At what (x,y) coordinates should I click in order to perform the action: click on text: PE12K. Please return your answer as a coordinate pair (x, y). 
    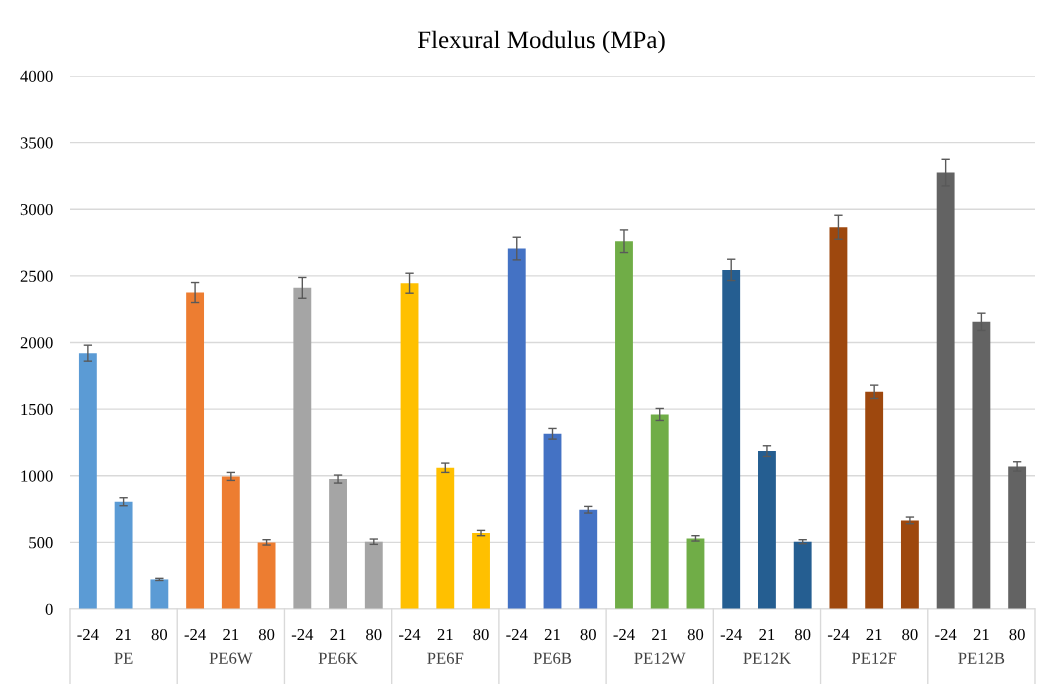
    Looking at the image, I should click on (767, 658).